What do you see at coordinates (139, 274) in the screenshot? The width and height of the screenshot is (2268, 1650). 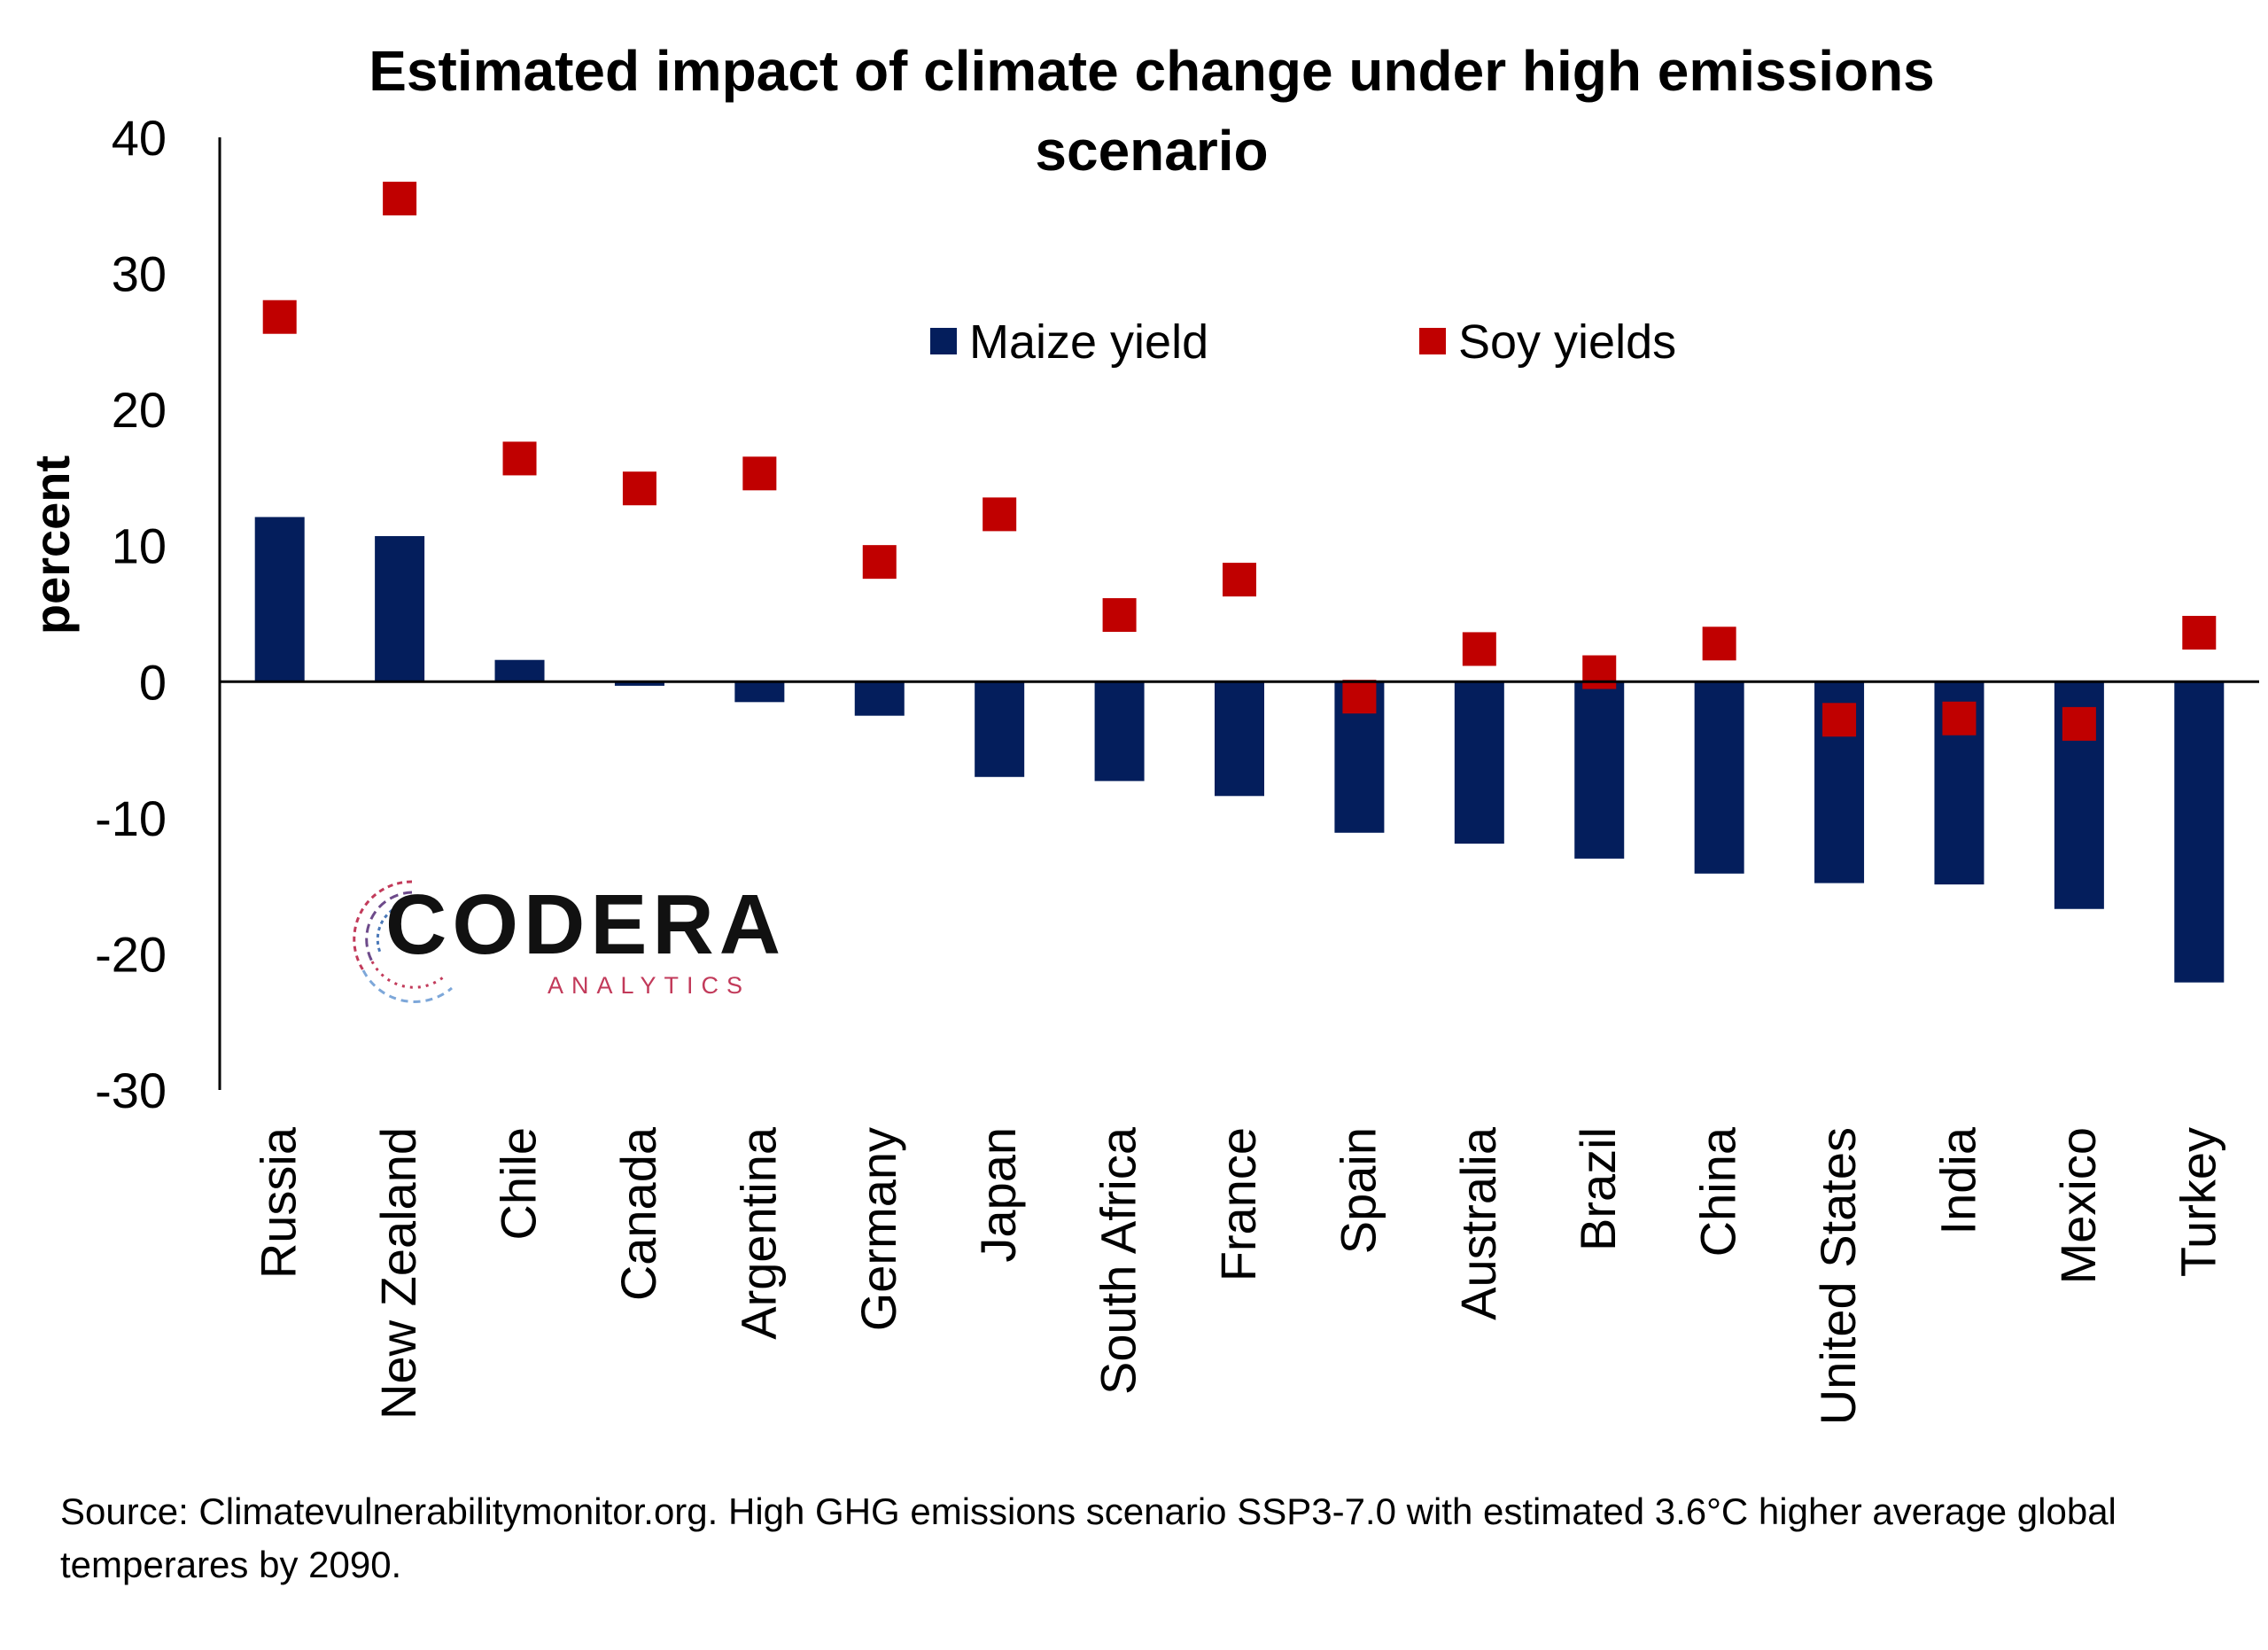 I see `y-tick-label: 30` at bounding box center [139, 274].